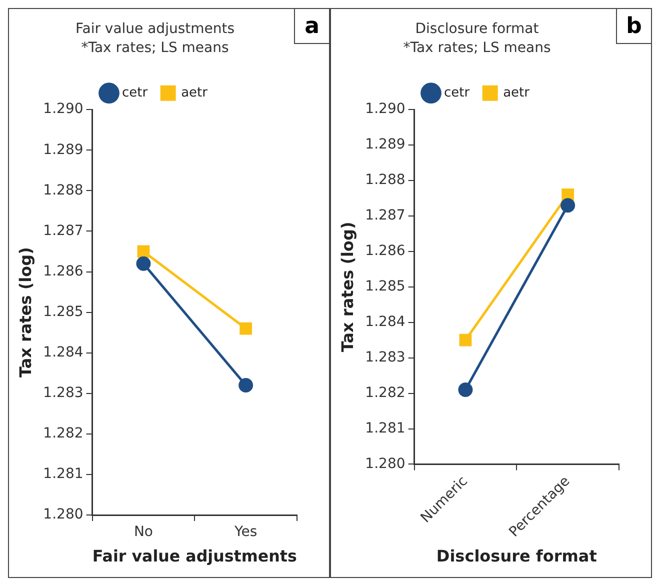 This screenshot has width=660, height=583. I want to click on text: b, so click(634, 26).